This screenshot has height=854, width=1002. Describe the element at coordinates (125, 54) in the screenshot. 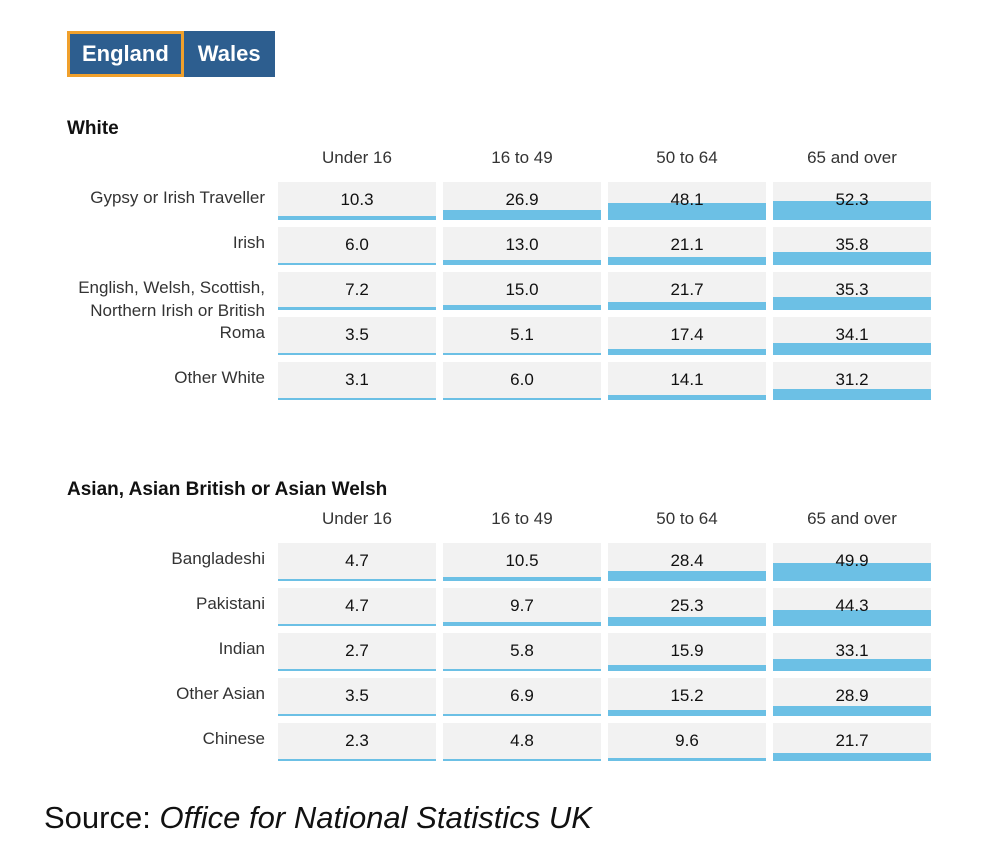

I see `tab-england: England` at that location.